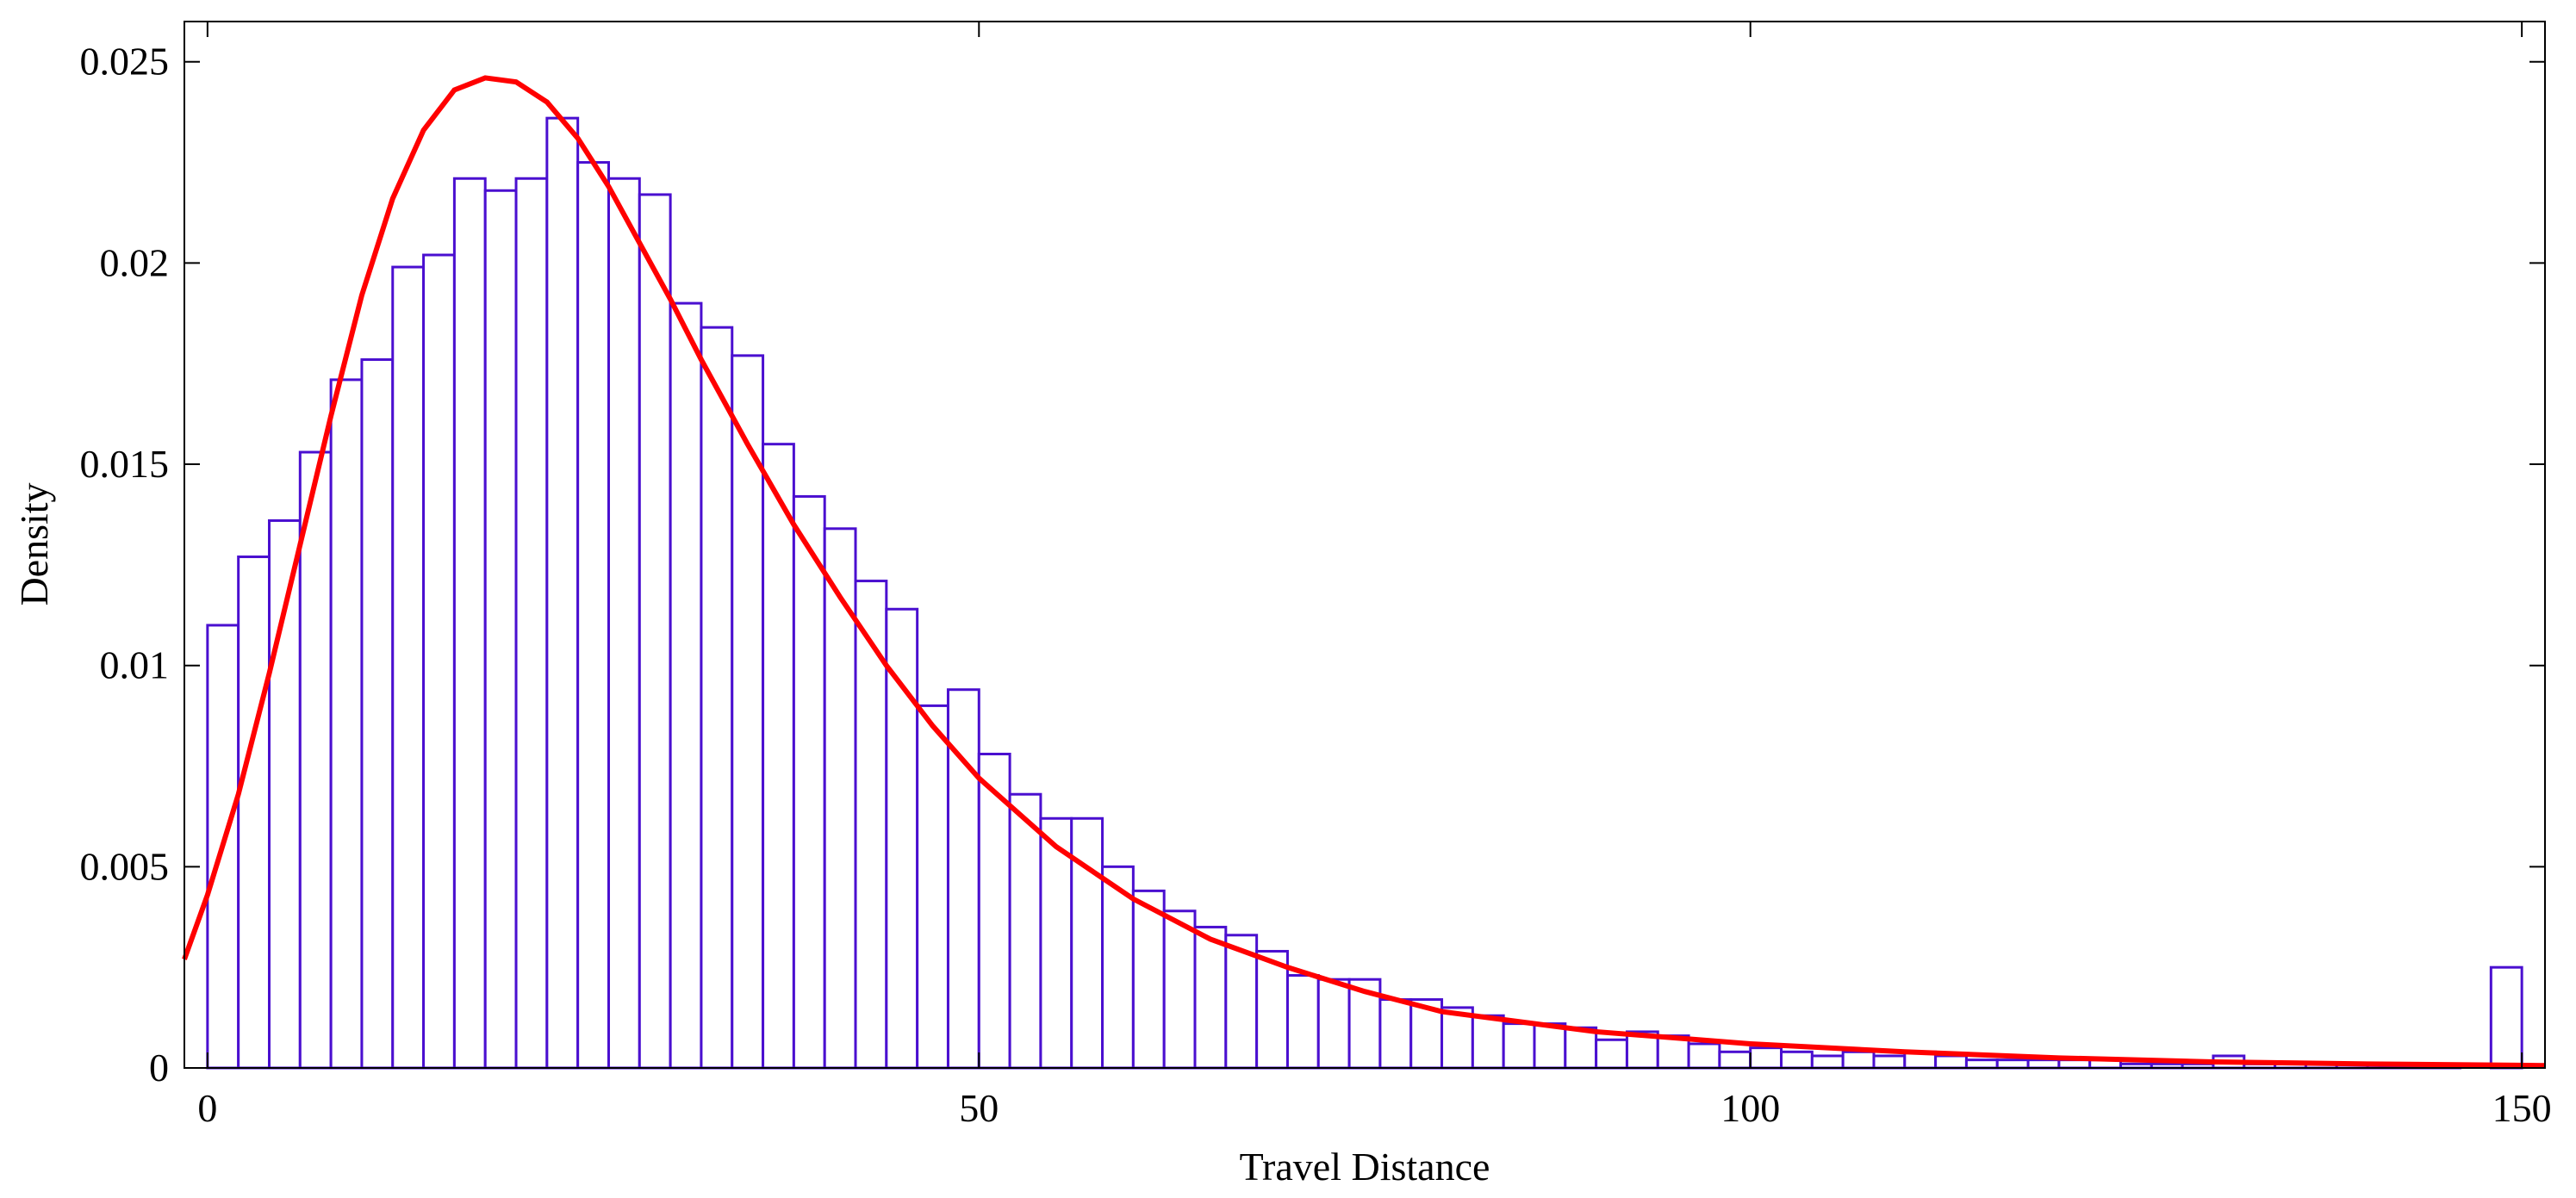 Image resolution: width=2576 pixels, height=1198 pixels. I want to click on x-axis-label: Travel Distance, so click(1365, 1167).